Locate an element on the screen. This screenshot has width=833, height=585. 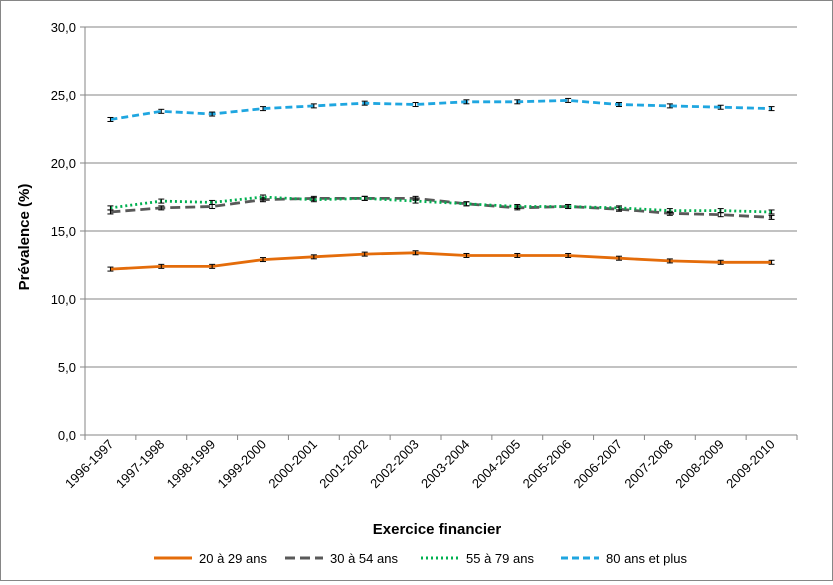
legend-item: 55 à 79 ans is located at coordinates (477, 558).